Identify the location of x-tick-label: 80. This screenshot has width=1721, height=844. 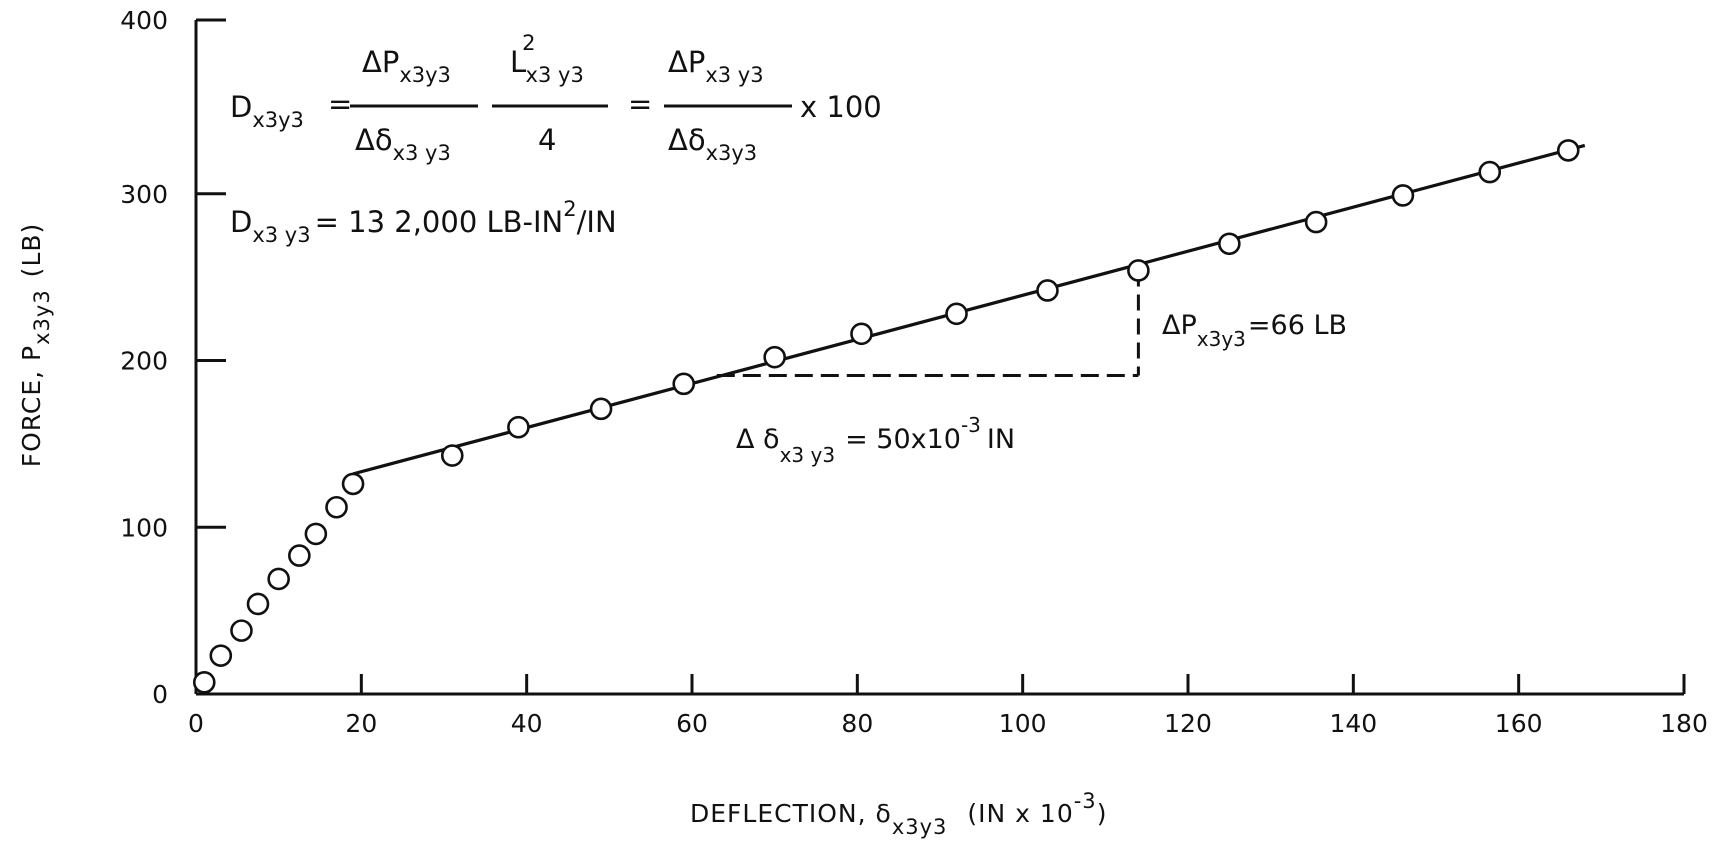
(857, 723).